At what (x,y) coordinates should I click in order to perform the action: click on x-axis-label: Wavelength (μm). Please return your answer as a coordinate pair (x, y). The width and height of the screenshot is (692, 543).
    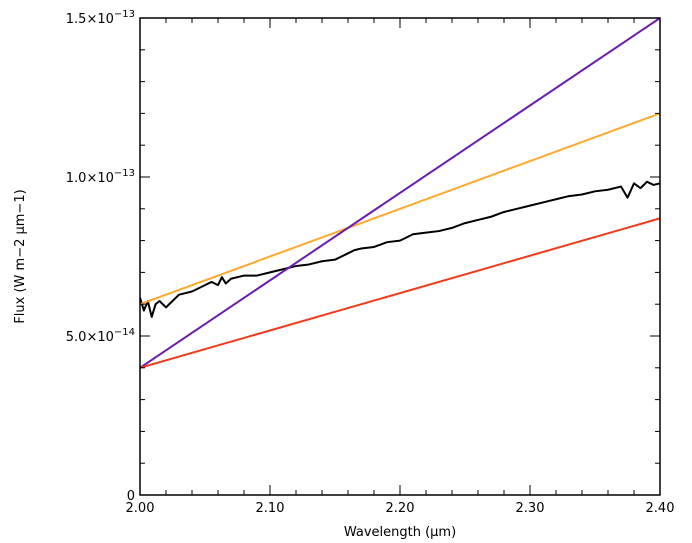
    Looking at the image, I should click on (400, 532).